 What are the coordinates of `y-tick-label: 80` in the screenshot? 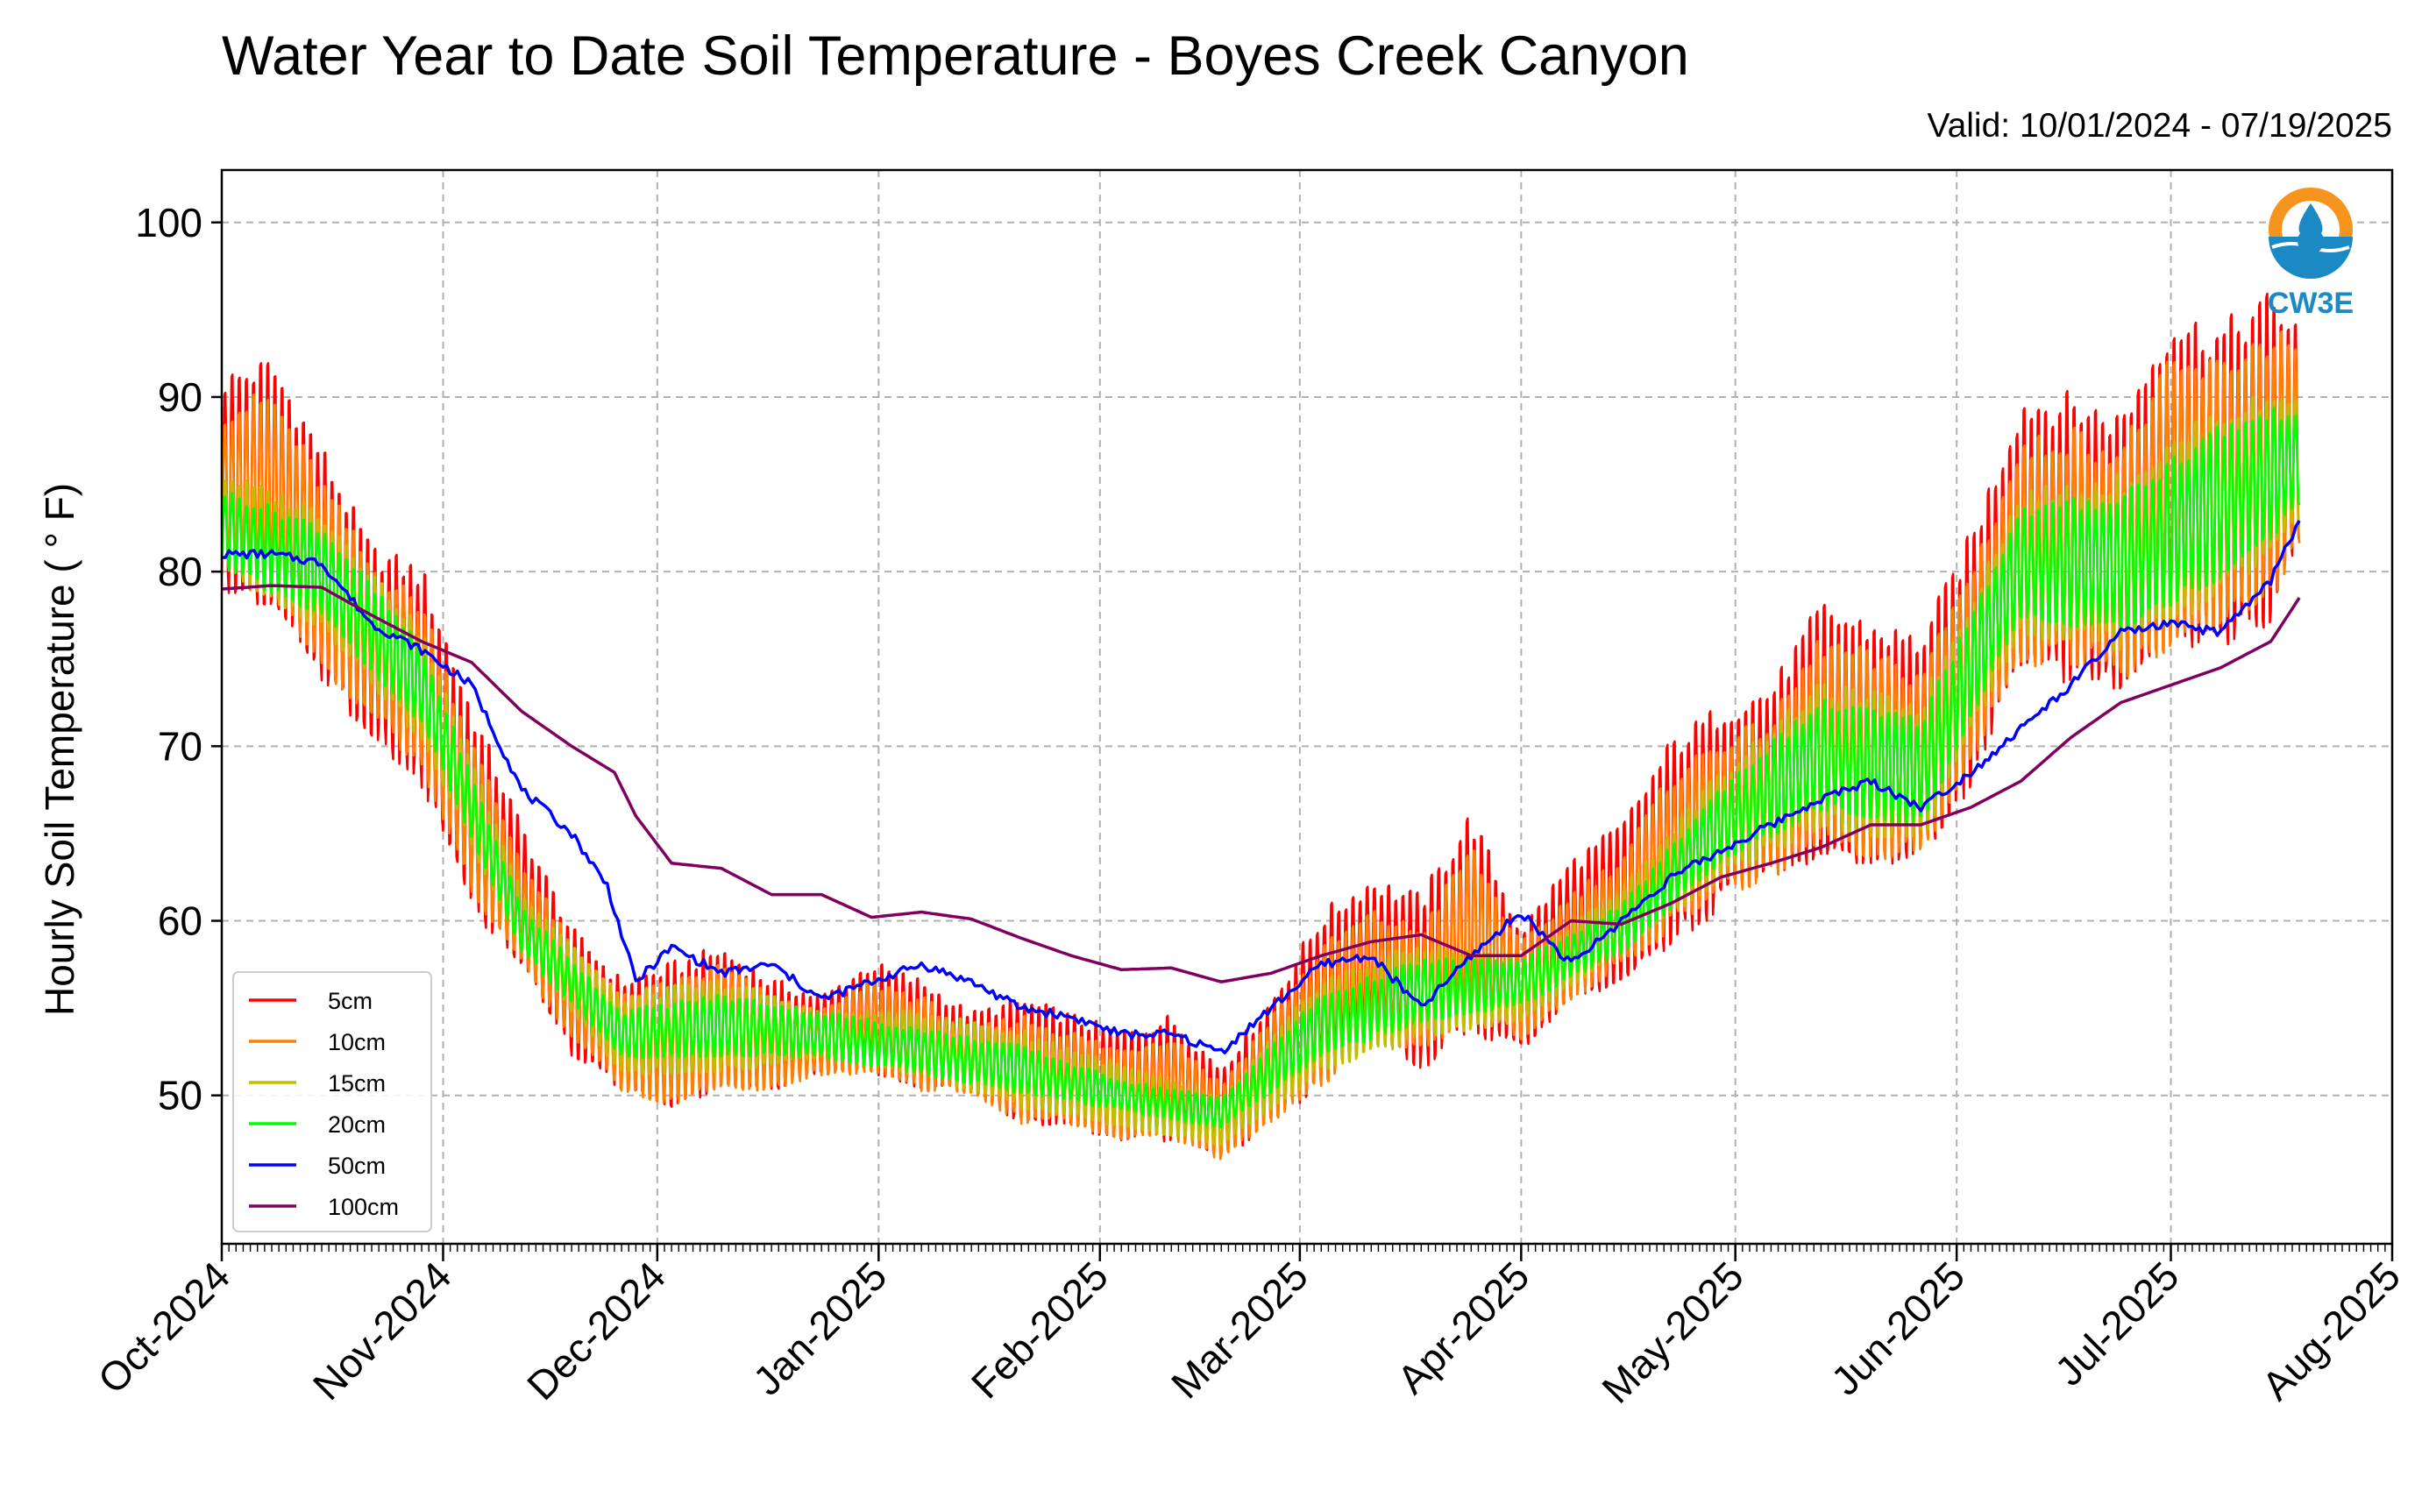 It's located at (180, 571).